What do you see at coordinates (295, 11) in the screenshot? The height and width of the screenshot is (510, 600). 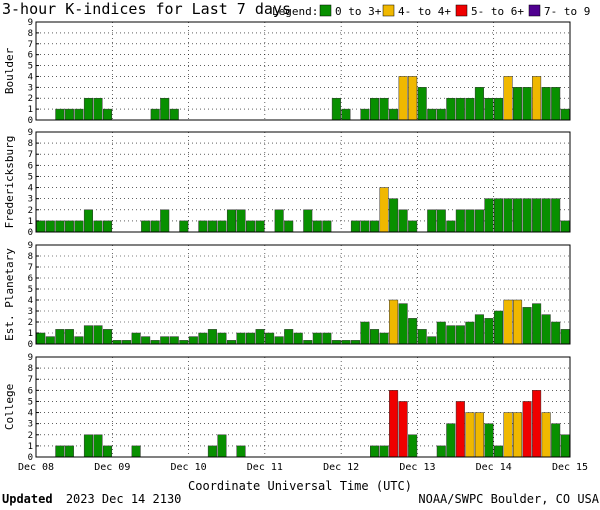 I see `legend-label: Legend:` at bounding box center [295, 11].